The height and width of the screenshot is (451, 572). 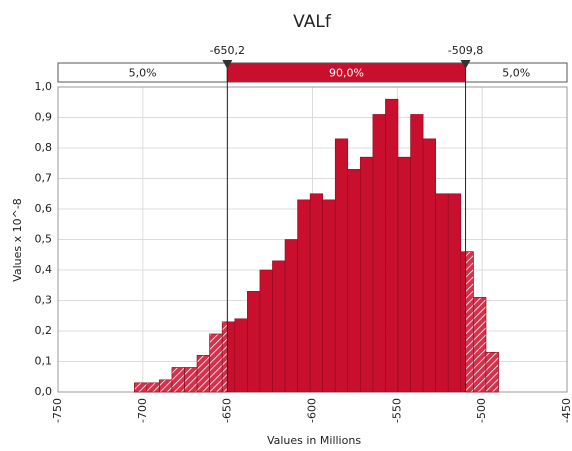 I want to click on x-tick-label: -700, so click(x=142, y=410).